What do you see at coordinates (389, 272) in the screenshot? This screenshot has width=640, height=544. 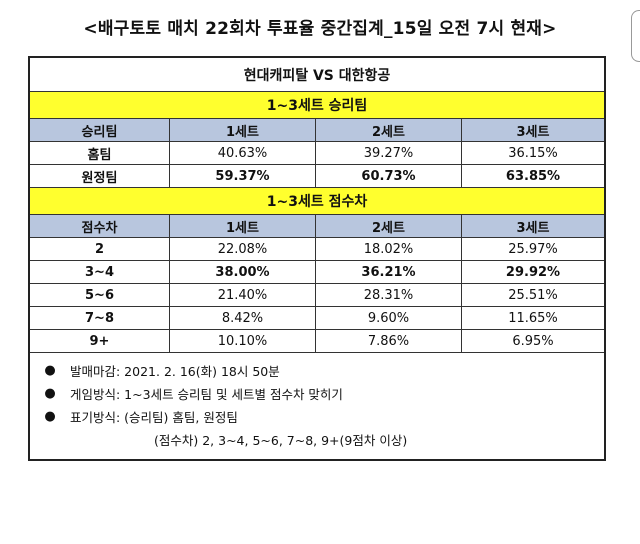 I see `value-cell: 36.21%` at bounding box center [389, 272].